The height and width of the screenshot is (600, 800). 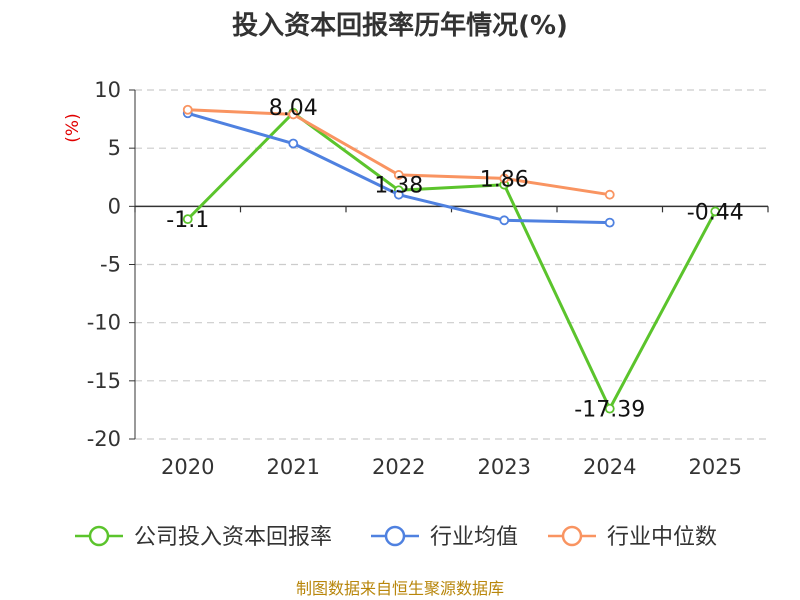 I want to click on source-note: 制图数据来自恒生聚源数据库, so click(x=400, y=588).